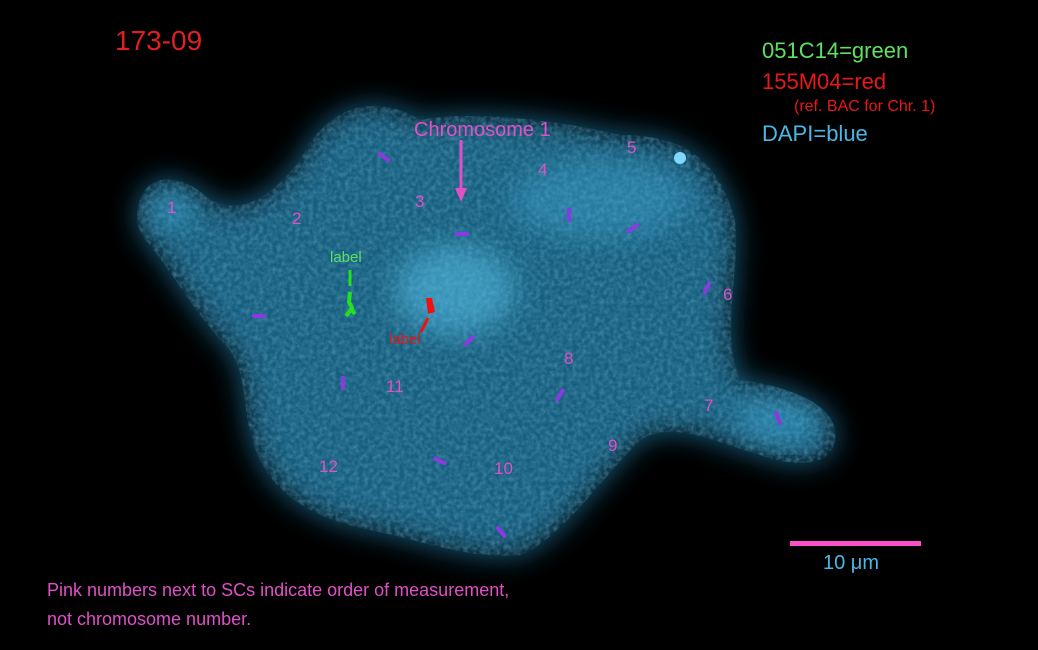  What do you see at coordinates (350, 304) in the screenshot?
I see `green-signal` at bounding box center [350, 304].